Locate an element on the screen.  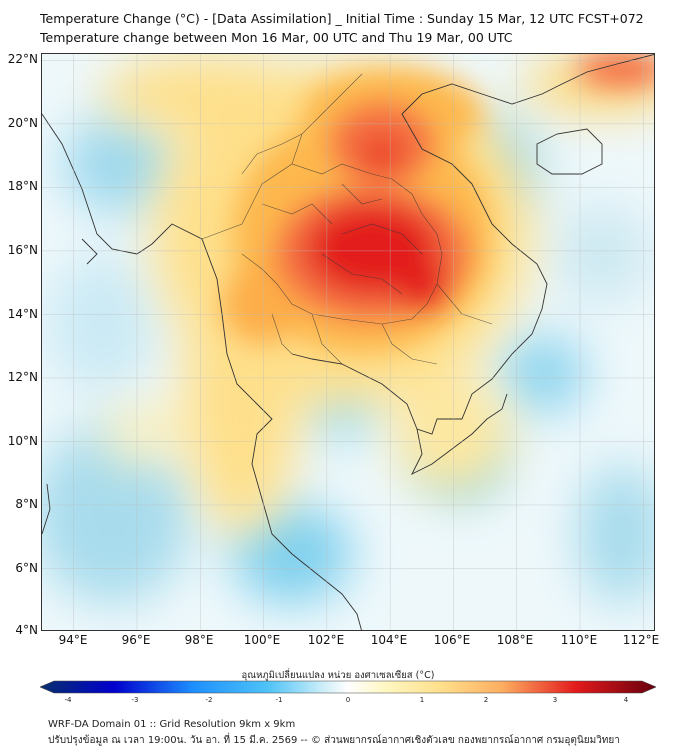
lat-tick-18n: 18°N is located at coordinates (22, 186).